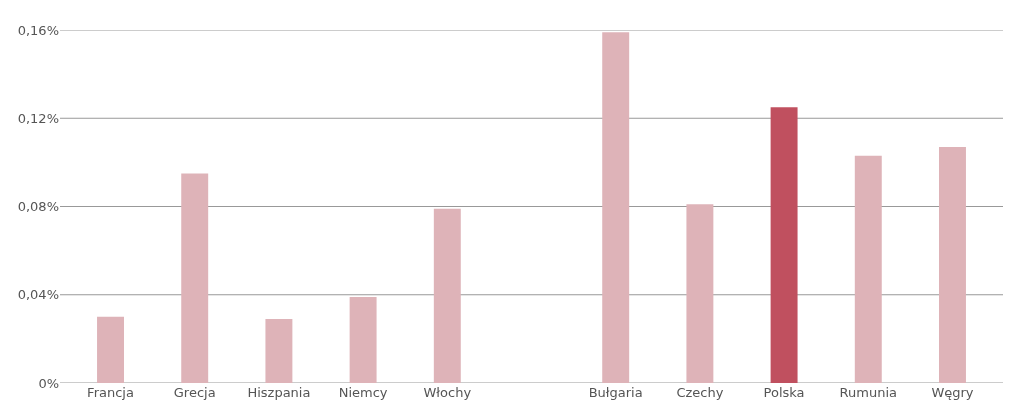  What do you see at coordinates (363, 392) in the screenshot?
I see `x-tick-label: Niemcy` at bounding box center [363, 392].